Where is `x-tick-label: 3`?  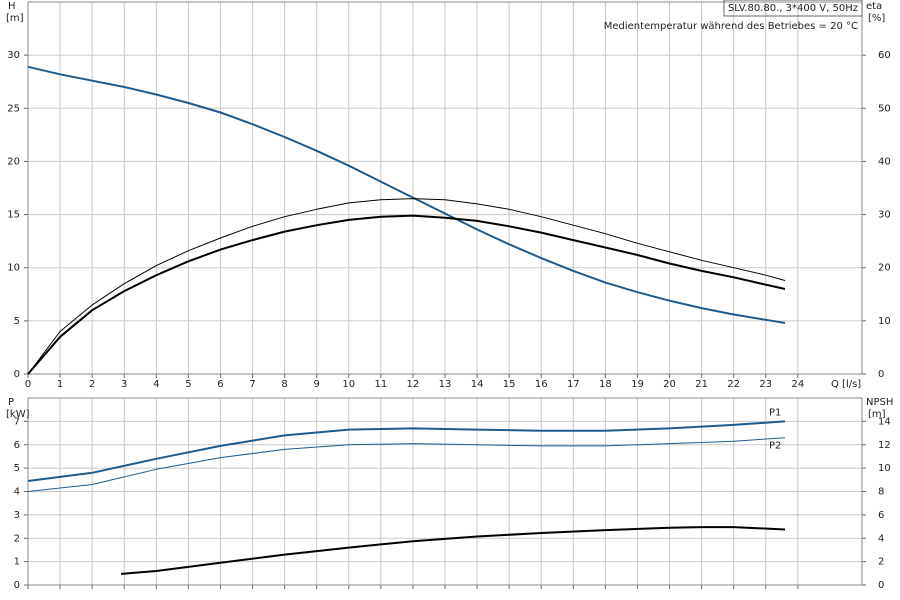
x-tick-label: 3 is located at coordinates (124, 384).